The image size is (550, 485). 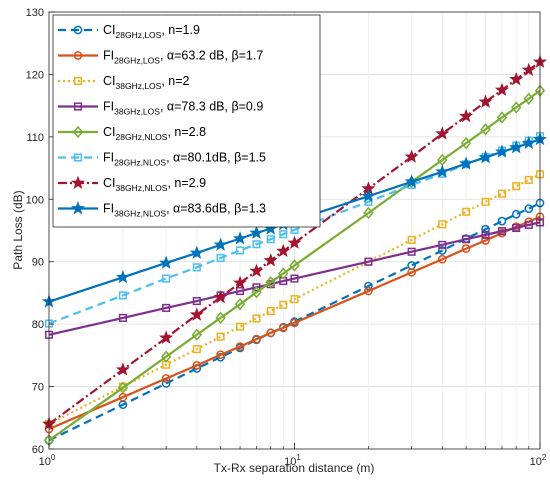 I want to click on y-tick-label: 70, so click(x=38, y=388).